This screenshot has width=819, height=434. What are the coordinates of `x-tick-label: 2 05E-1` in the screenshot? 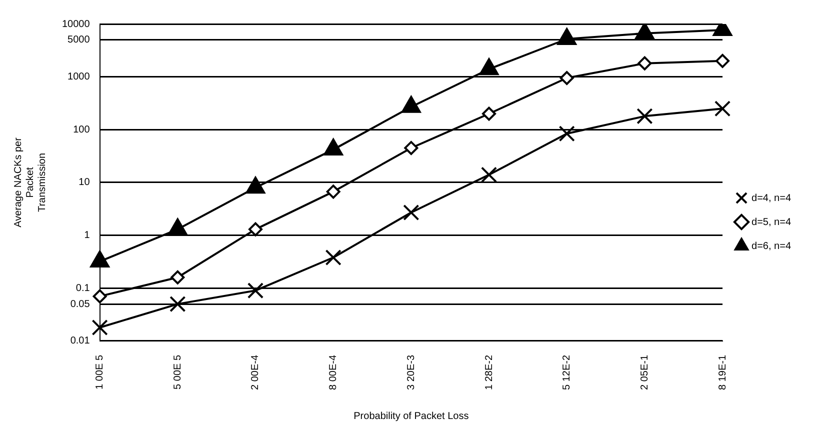 It's located at (644, 372).